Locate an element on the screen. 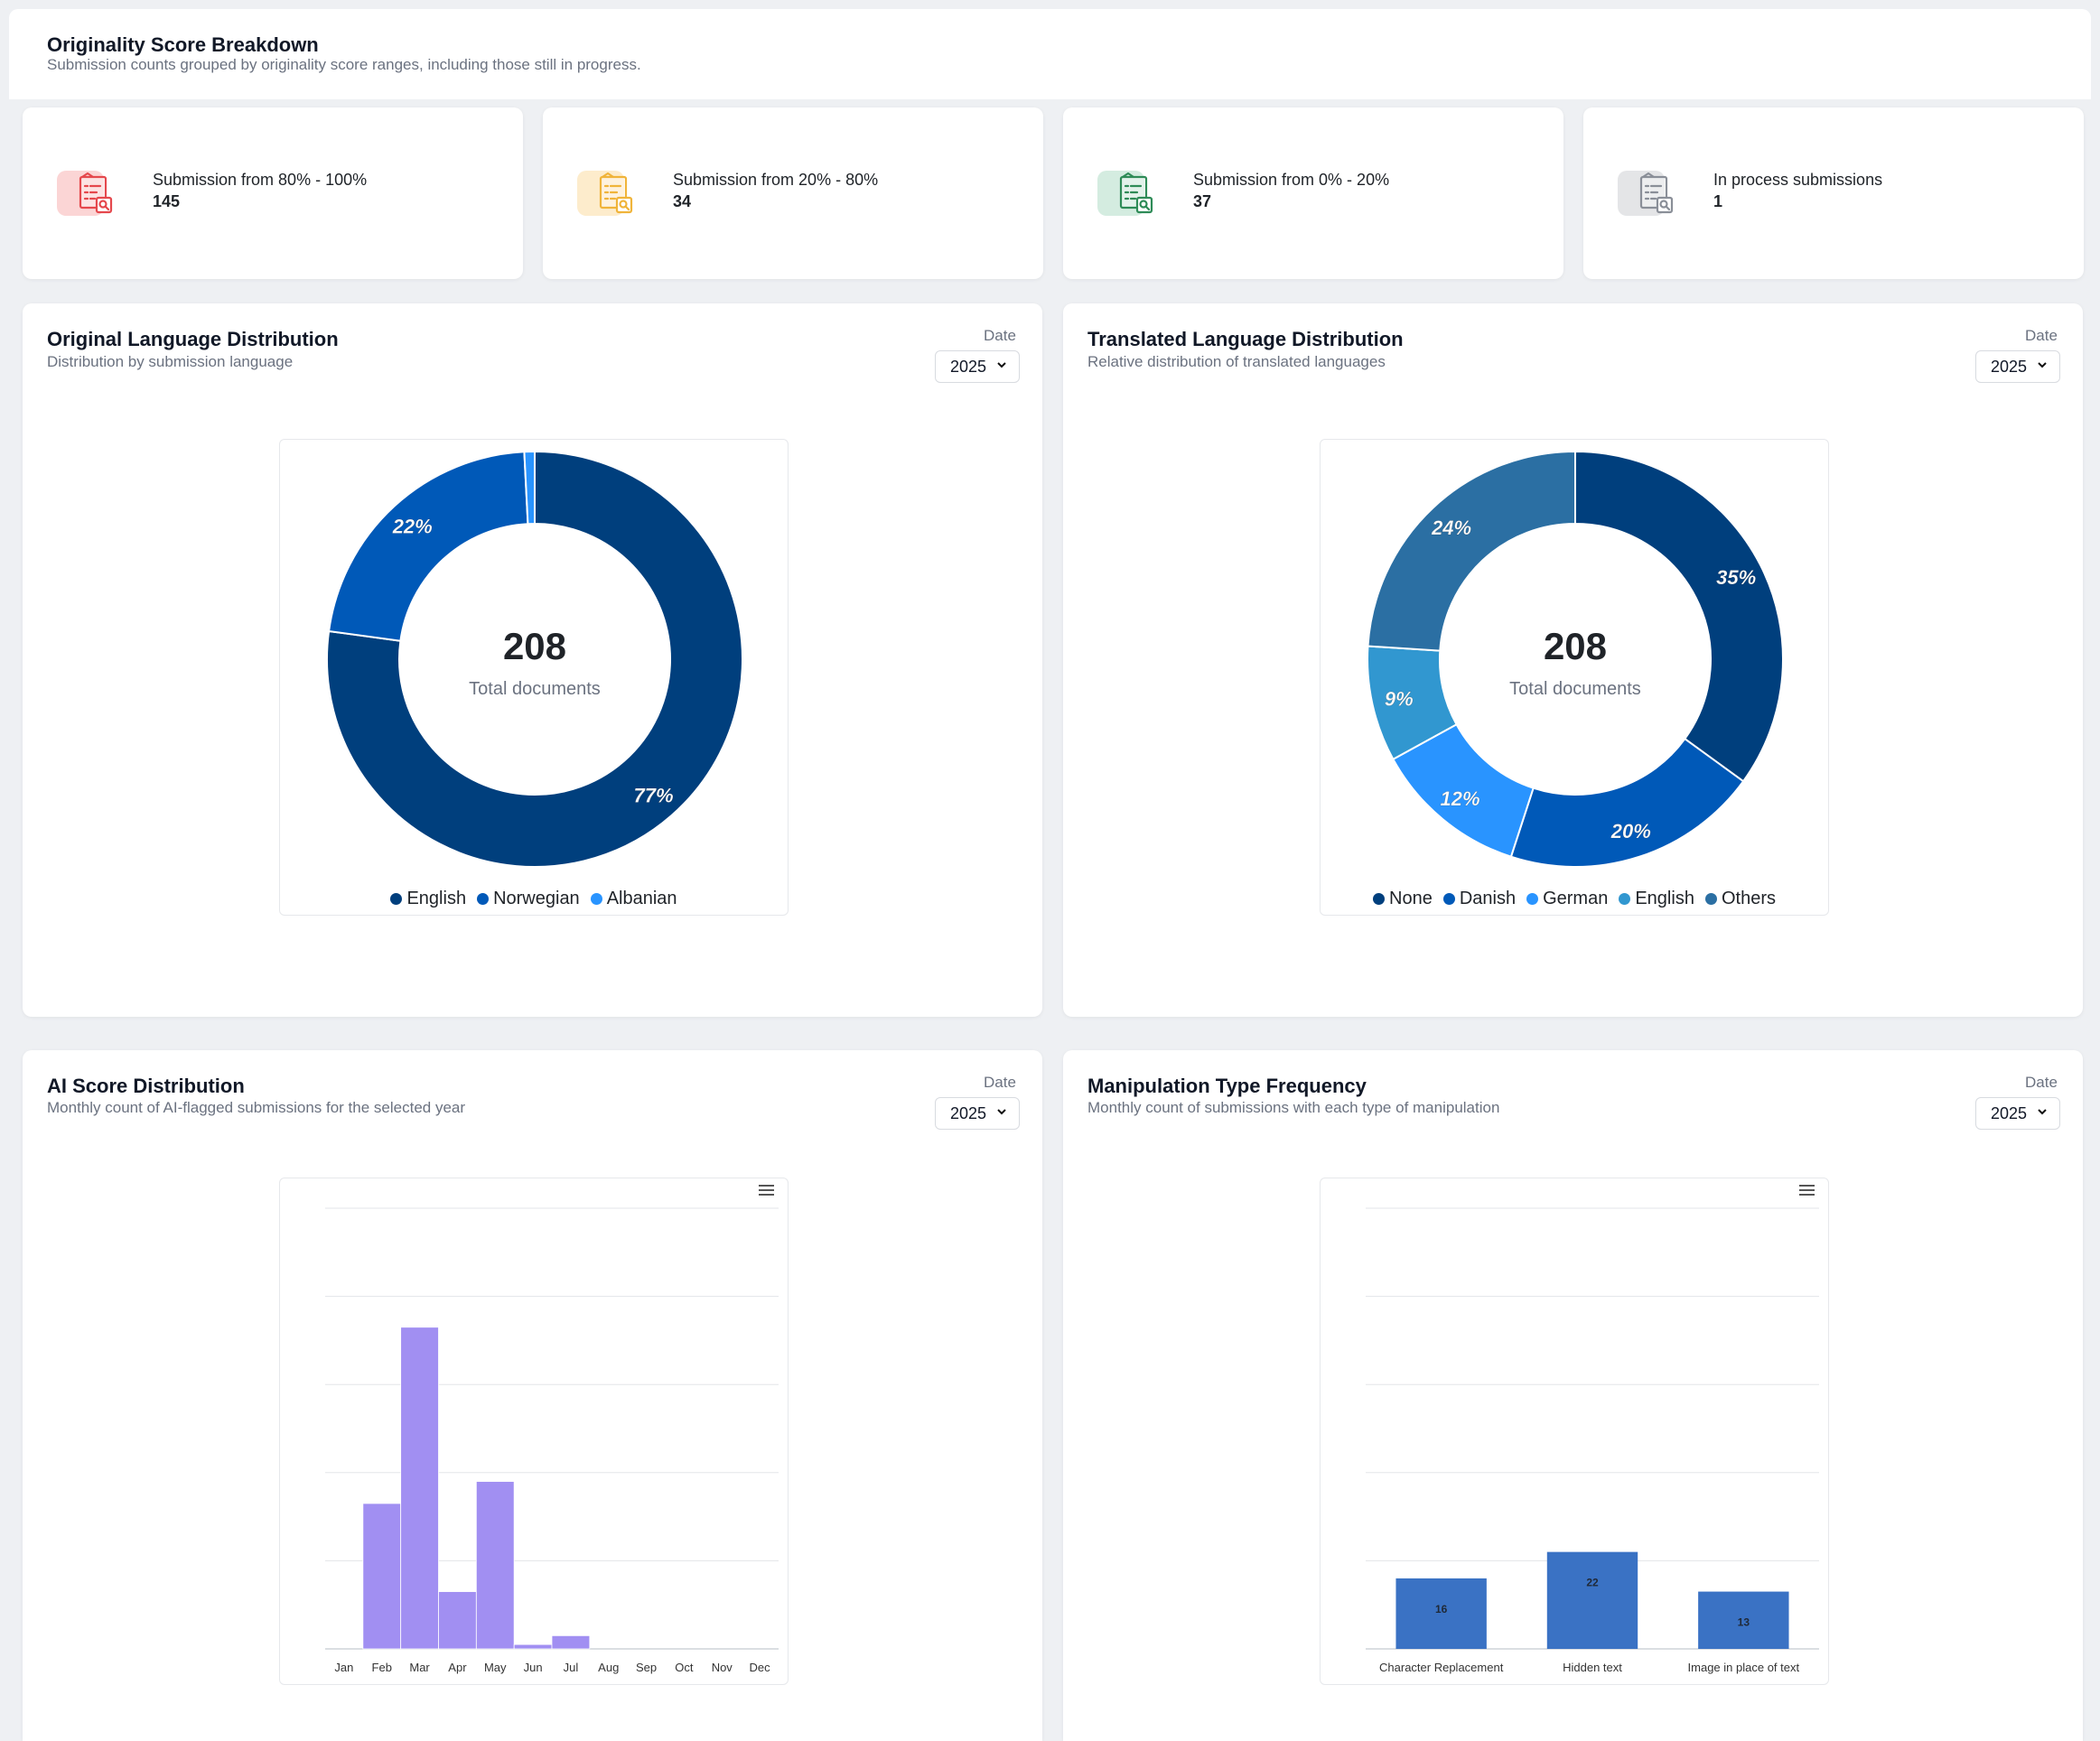  legend-item: Albanian is located at coordinates (633, 899).